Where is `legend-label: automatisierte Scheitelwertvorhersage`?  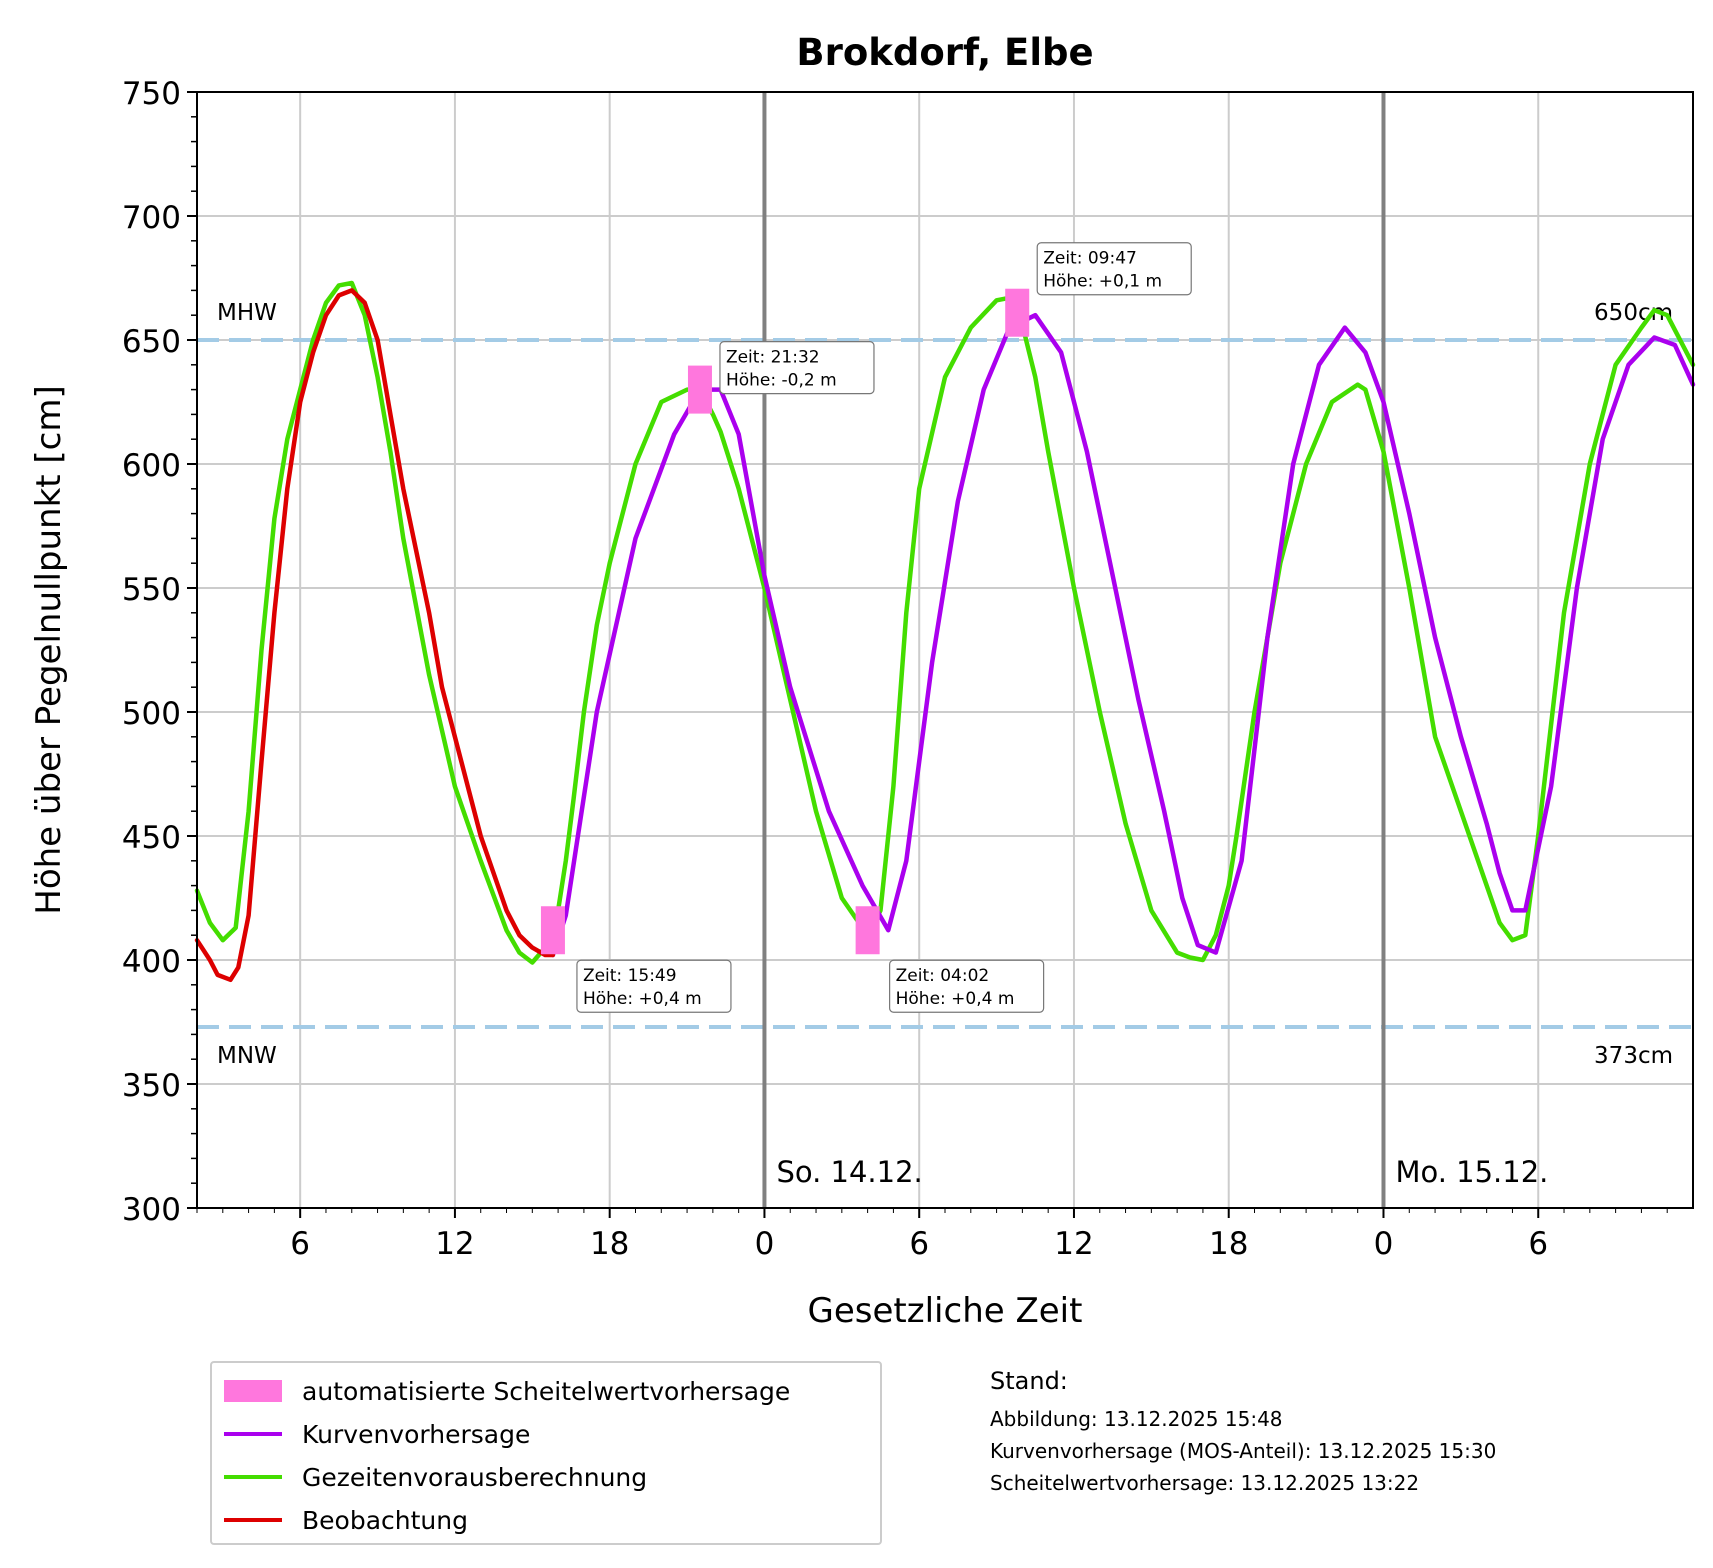 legend-label: automatisierte Scheitelwertvorhersage is located at coordinates (546, 1391).